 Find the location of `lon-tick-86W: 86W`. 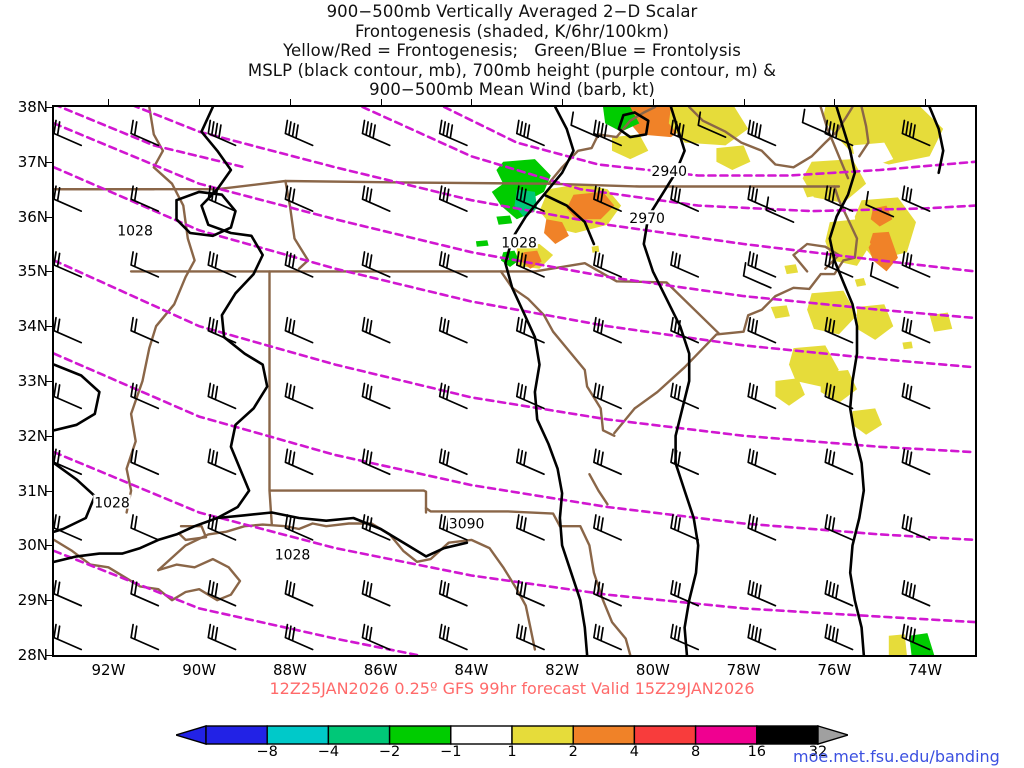

lon-tick-86W: 86W is located at coordinates (380, 670).